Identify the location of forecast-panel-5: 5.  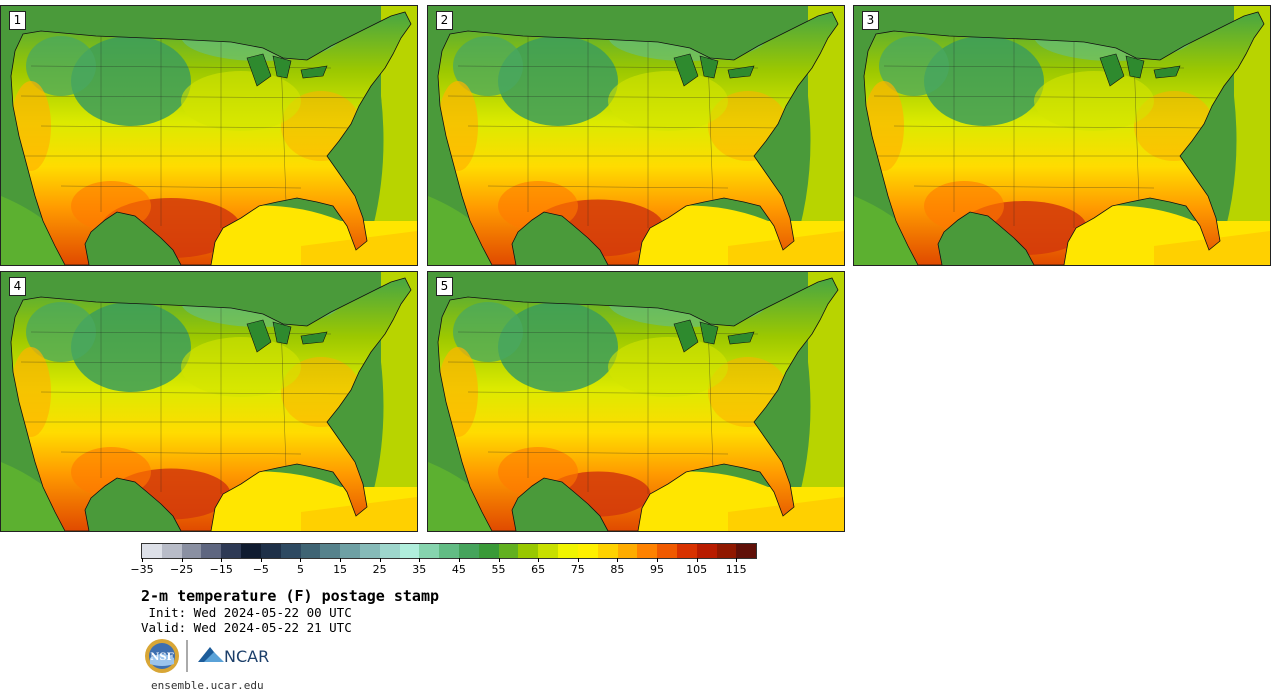
(636, 401).